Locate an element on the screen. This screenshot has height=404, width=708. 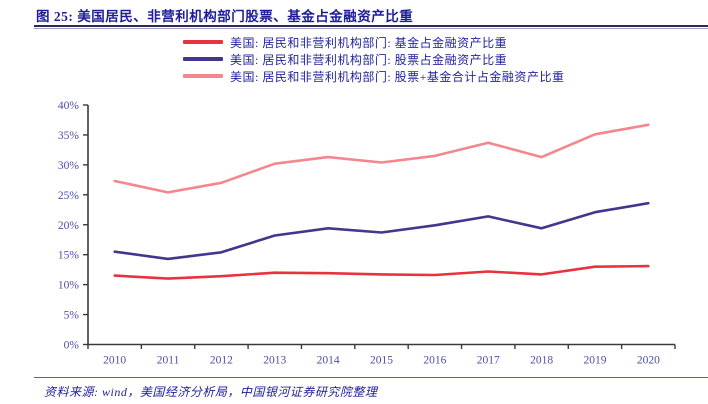
y-axis-tick-label: 10% is located at coordinates (69, 286).